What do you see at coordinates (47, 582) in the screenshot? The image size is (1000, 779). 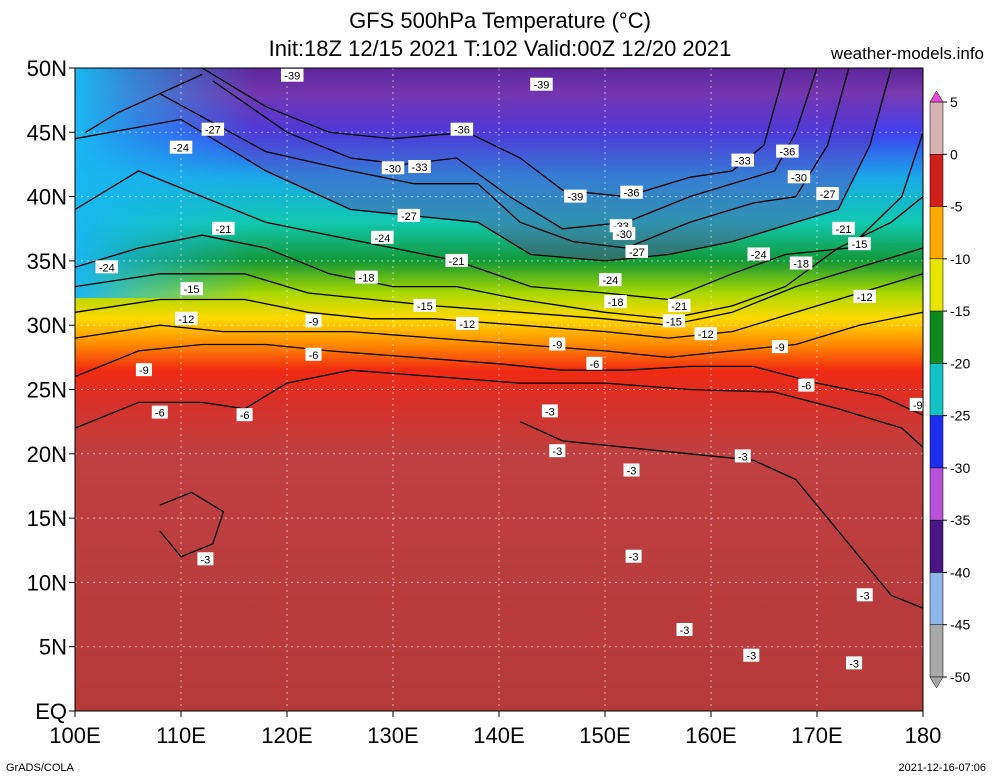 I see `y-tick-label: 10N` at bounding box center [47, 582].